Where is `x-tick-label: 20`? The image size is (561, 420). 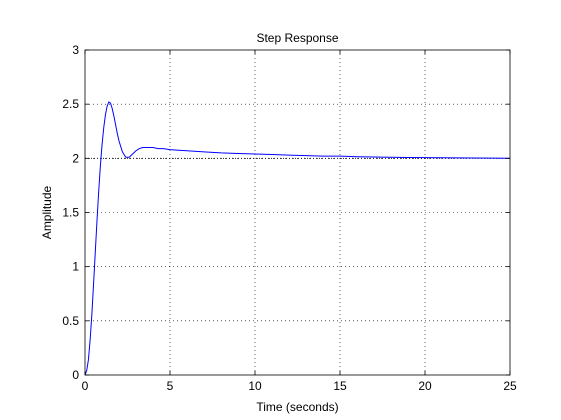 x-tick-label: 20 is located at coordinates (425, 386).